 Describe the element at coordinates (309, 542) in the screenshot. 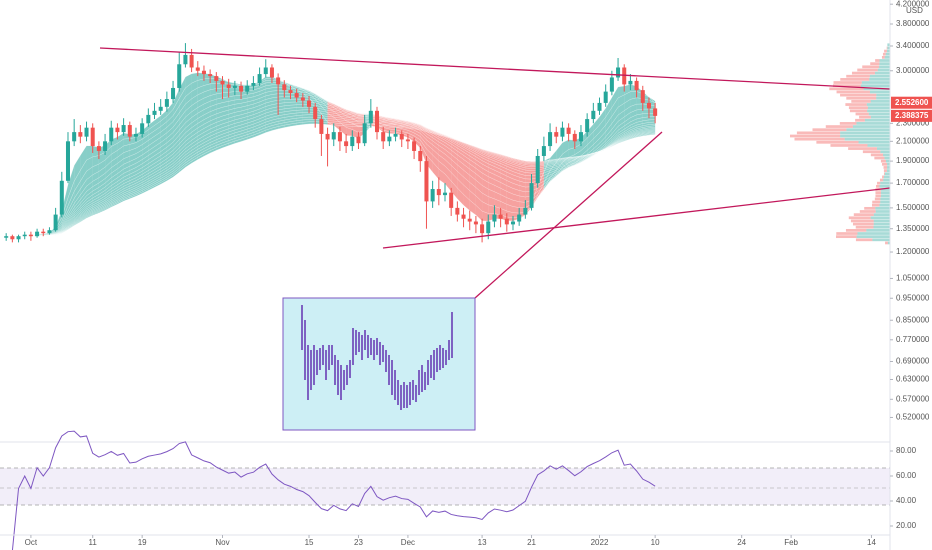

I see `x-tick-label: 15` at that location.